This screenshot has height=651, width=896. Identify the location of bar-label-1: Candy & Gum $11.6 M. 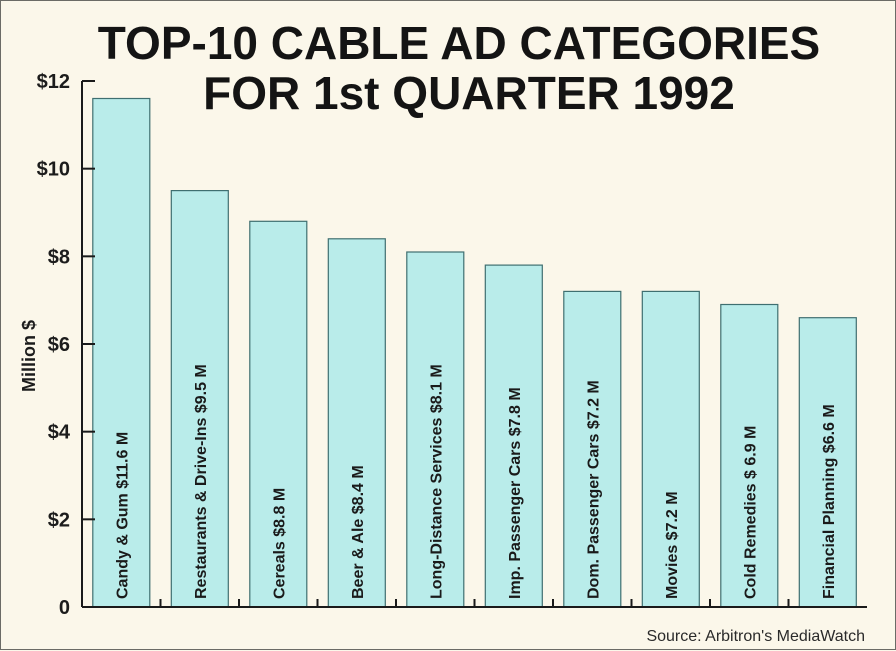
(122, 515).